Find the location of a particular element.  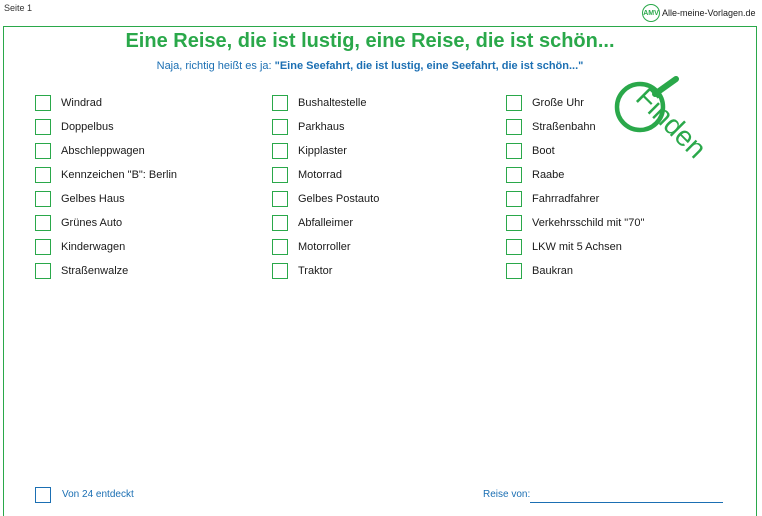

trip-from-label: Reise von: is located at coordinates (507, 494).